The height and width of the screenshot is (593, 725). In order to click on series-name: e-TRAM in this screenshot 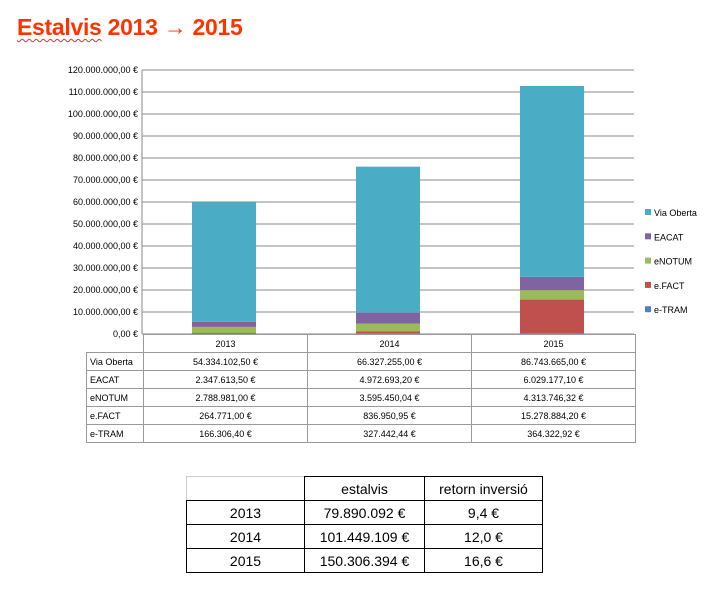, I will do `click(115, 433)`.